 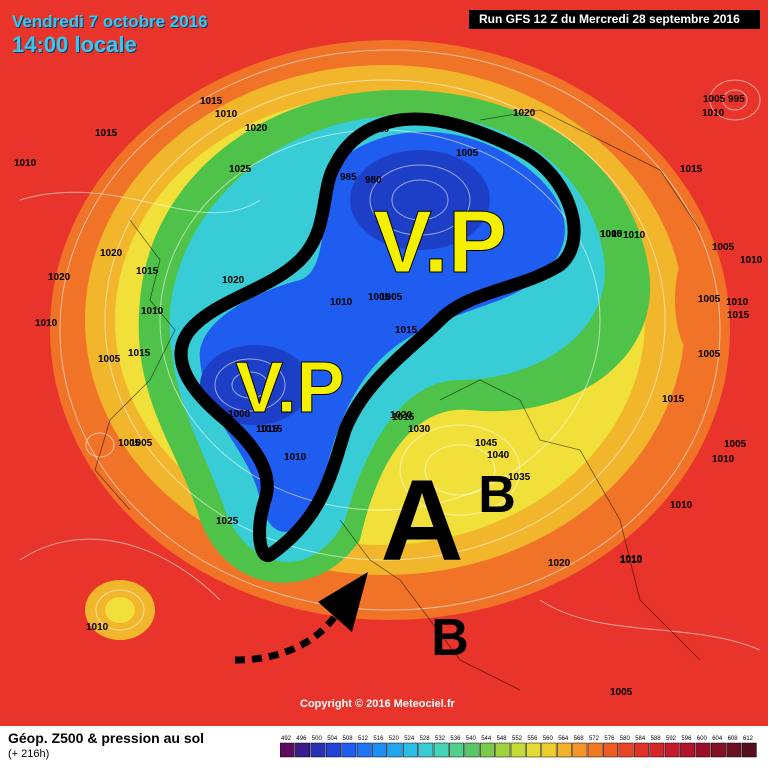 What do you see at coordinates (440, 241) in the screenshot?
I see `vortex-label-north: V.P` at bounding box center [440, 241].